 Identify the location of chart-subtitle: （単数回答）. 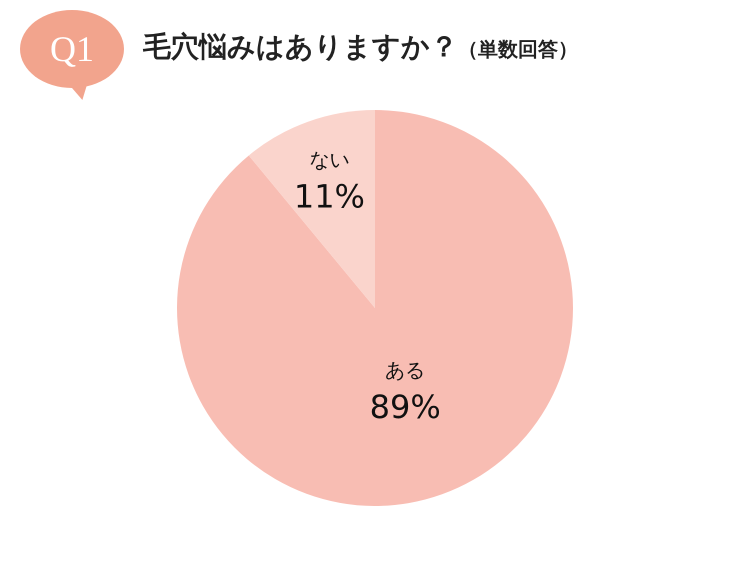
(518, 49).